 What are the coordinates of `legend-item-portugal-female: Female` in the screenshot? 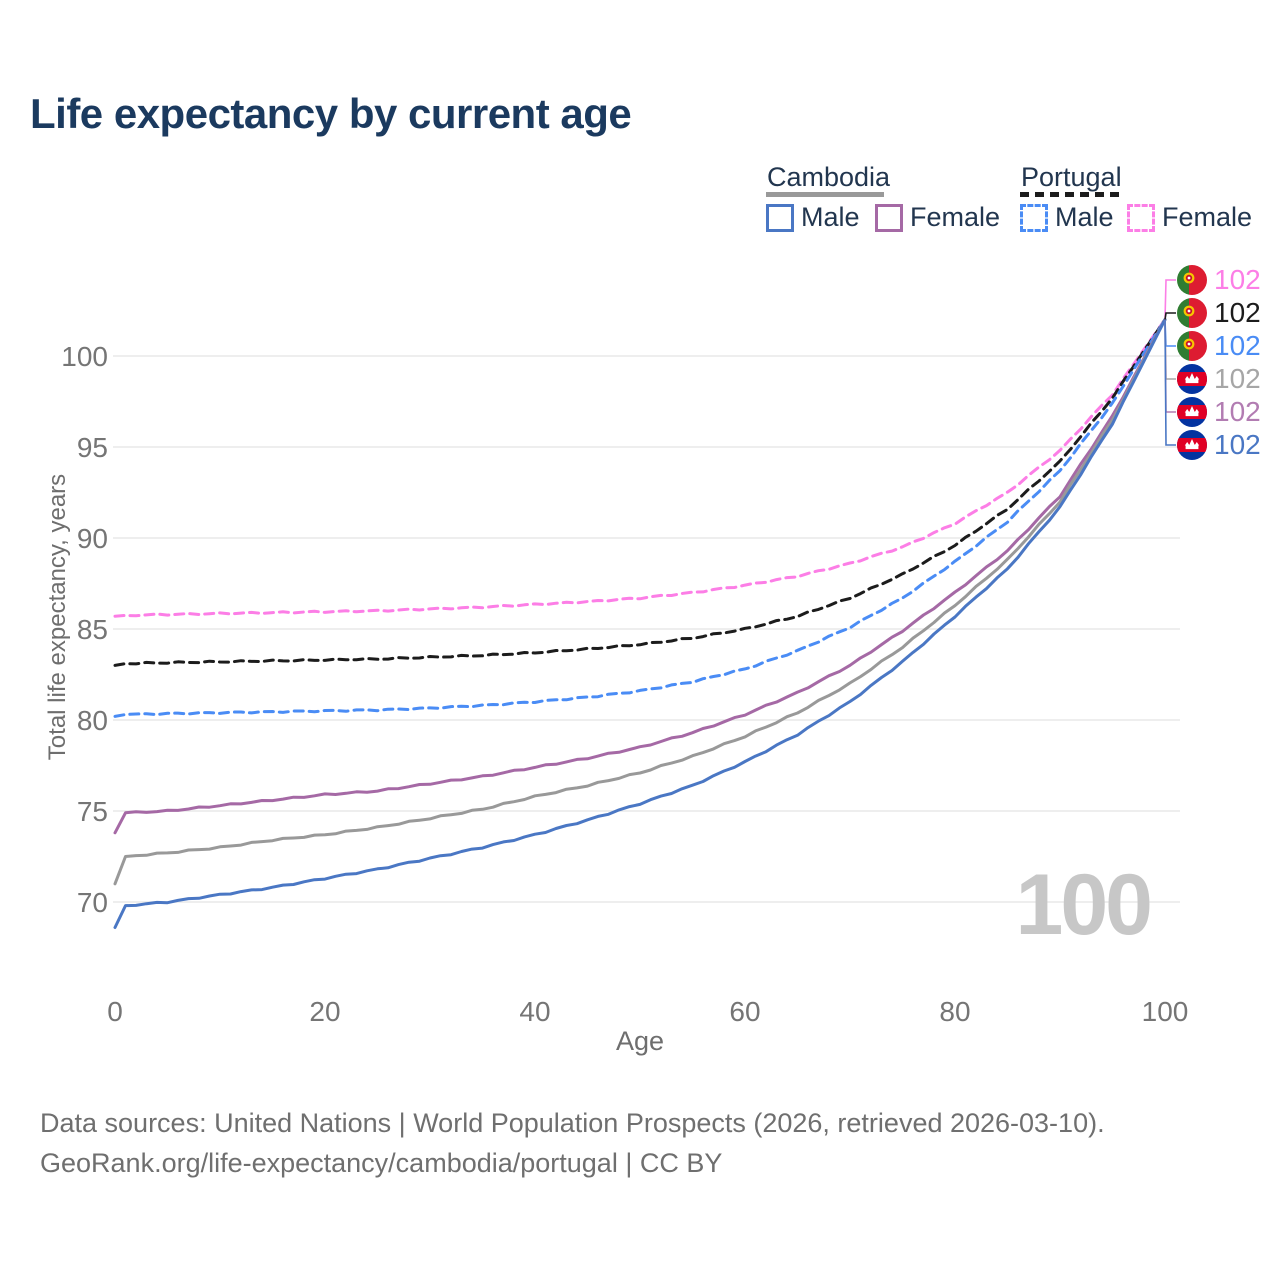 It's located at (1189, 217).